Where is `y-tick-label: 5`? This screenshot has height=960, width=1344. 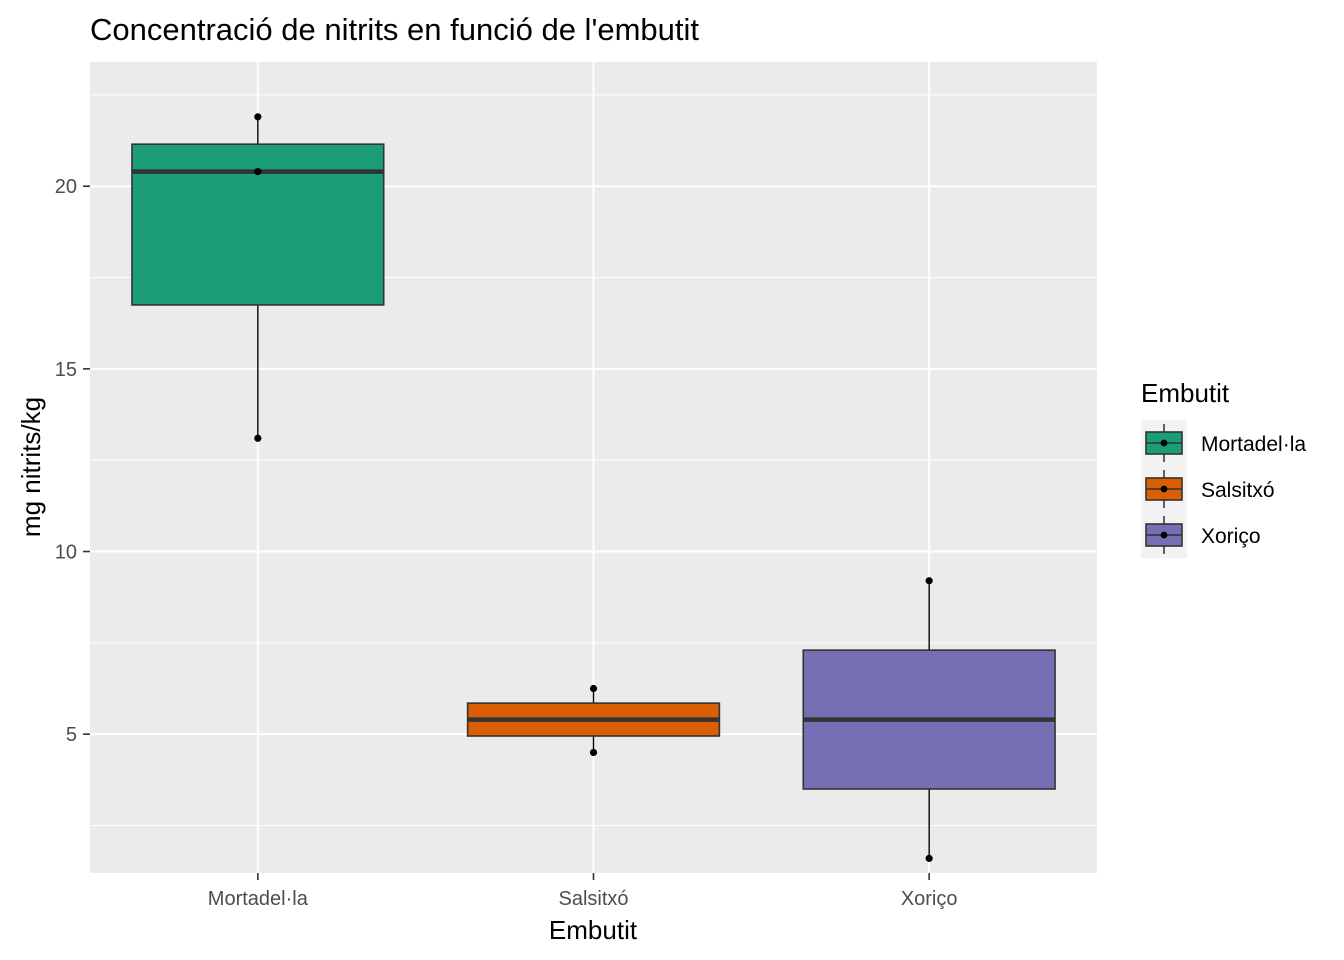 y-tick-label: 5 is located at coordinates (71, 735).